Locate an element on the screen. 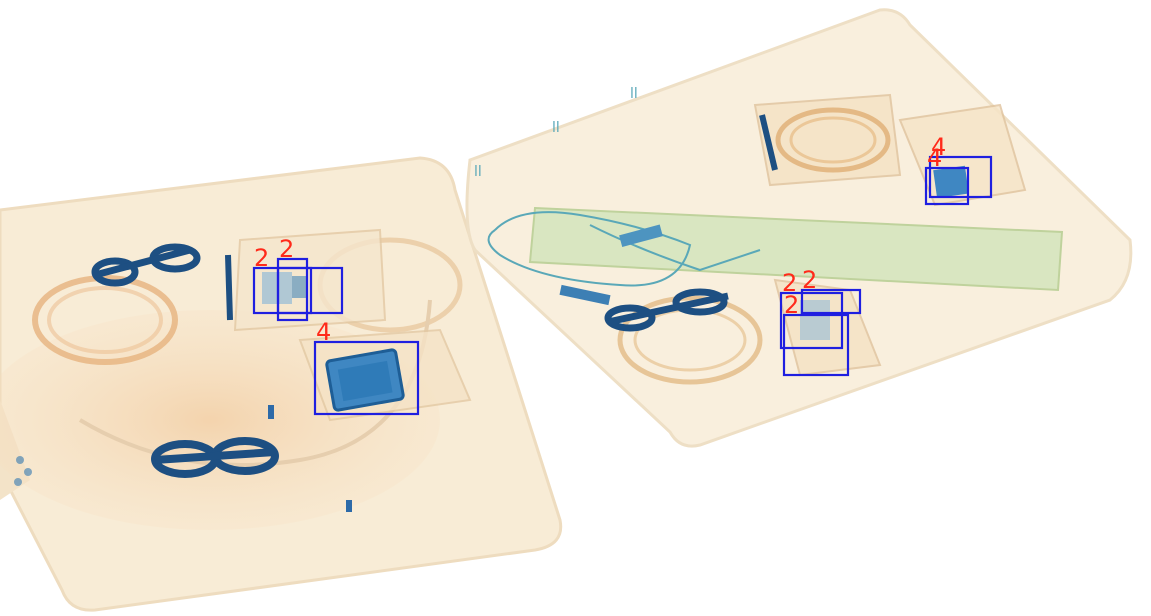  bbox-label-2: 4 is located at coordinates (323, 332).